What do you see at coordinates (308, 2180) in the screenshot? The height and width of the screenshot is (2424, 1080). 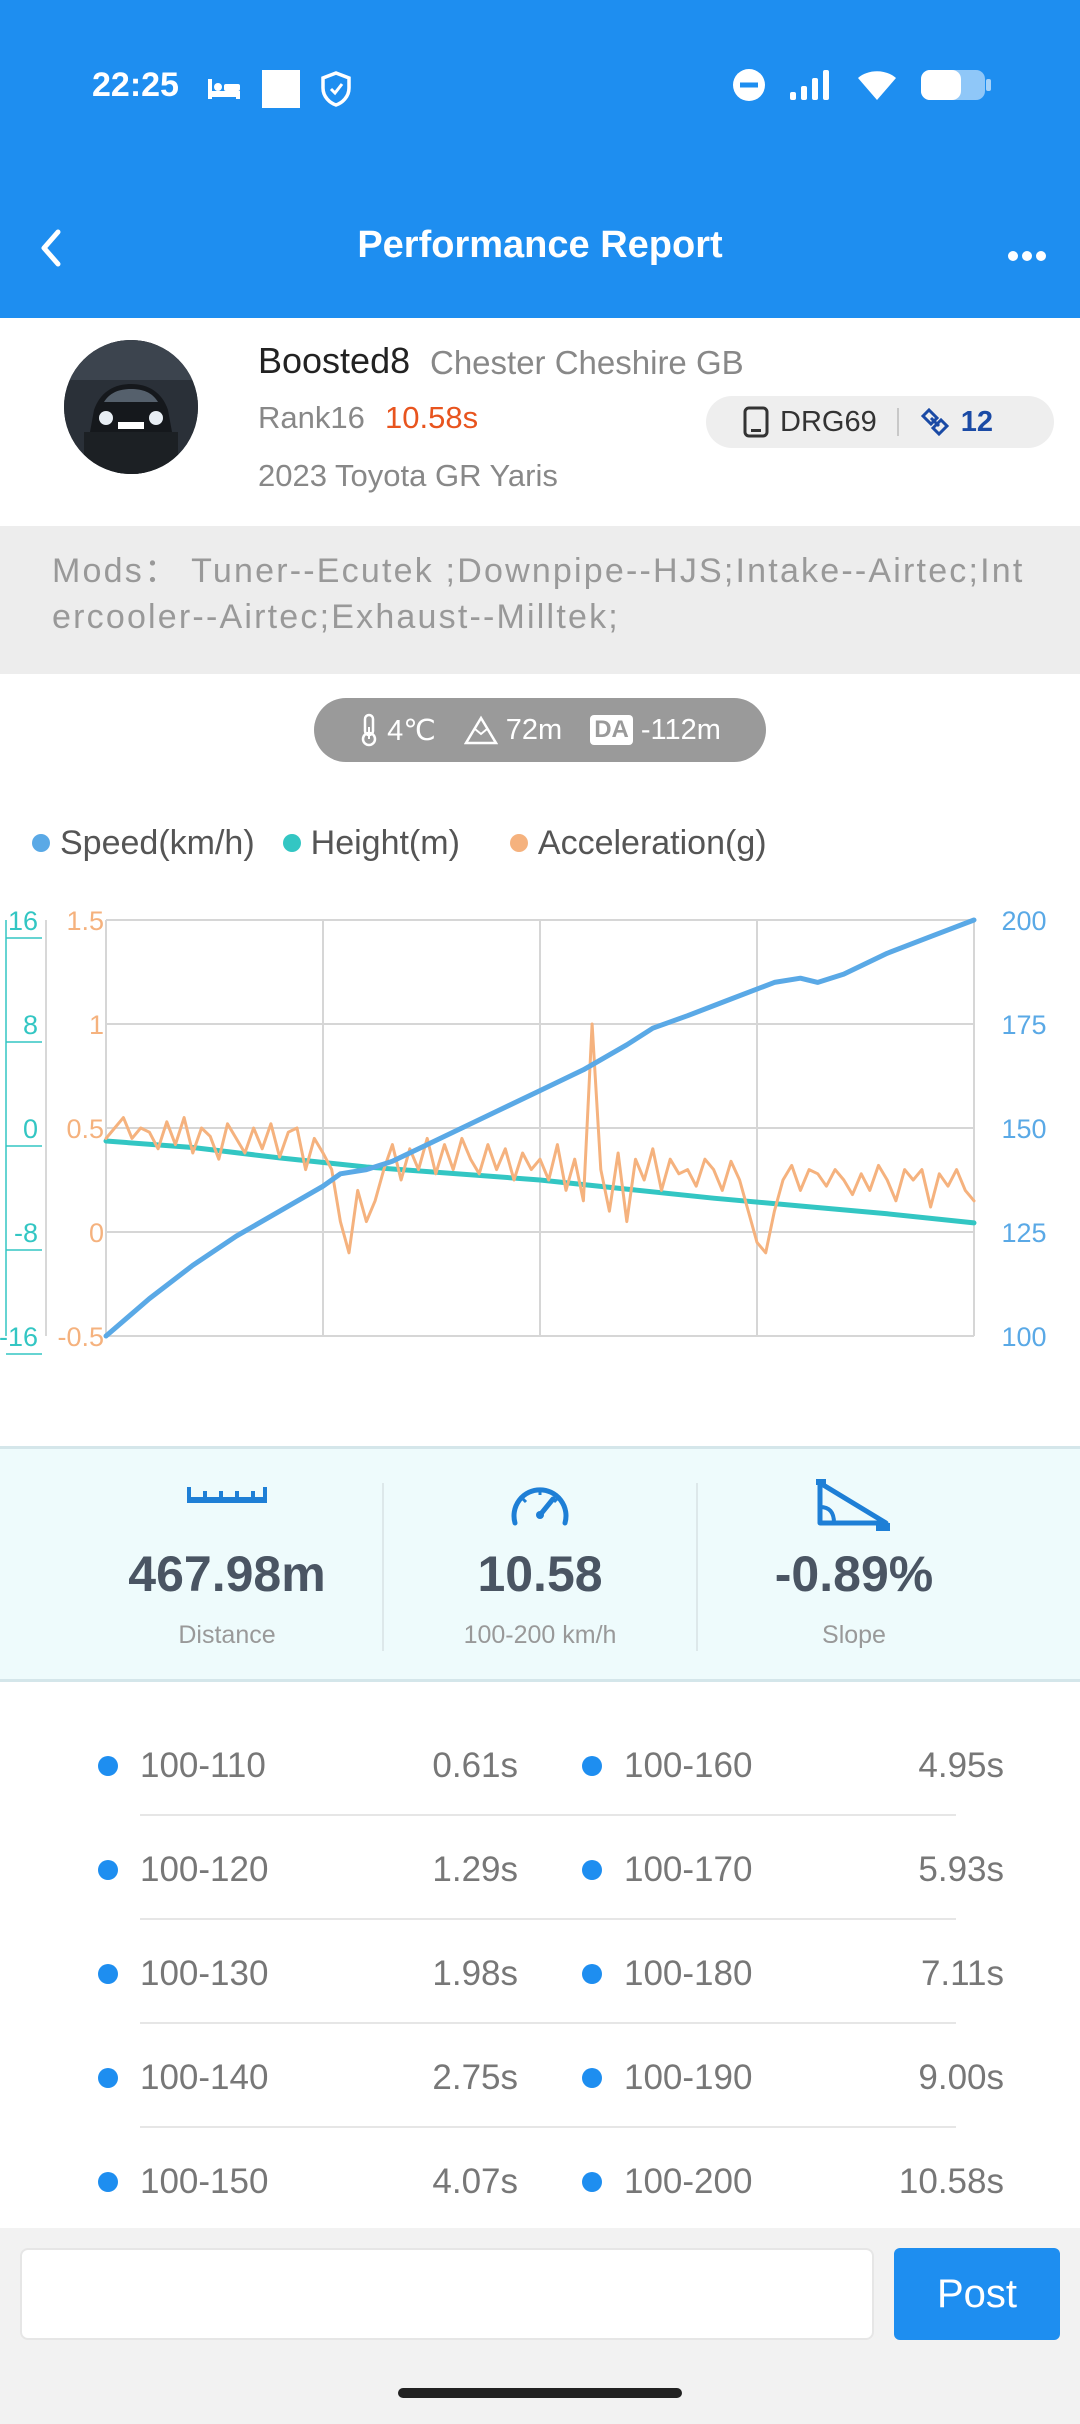 I see `split-cell: 100-150 4.07s` at bounding box center [308, 2180].